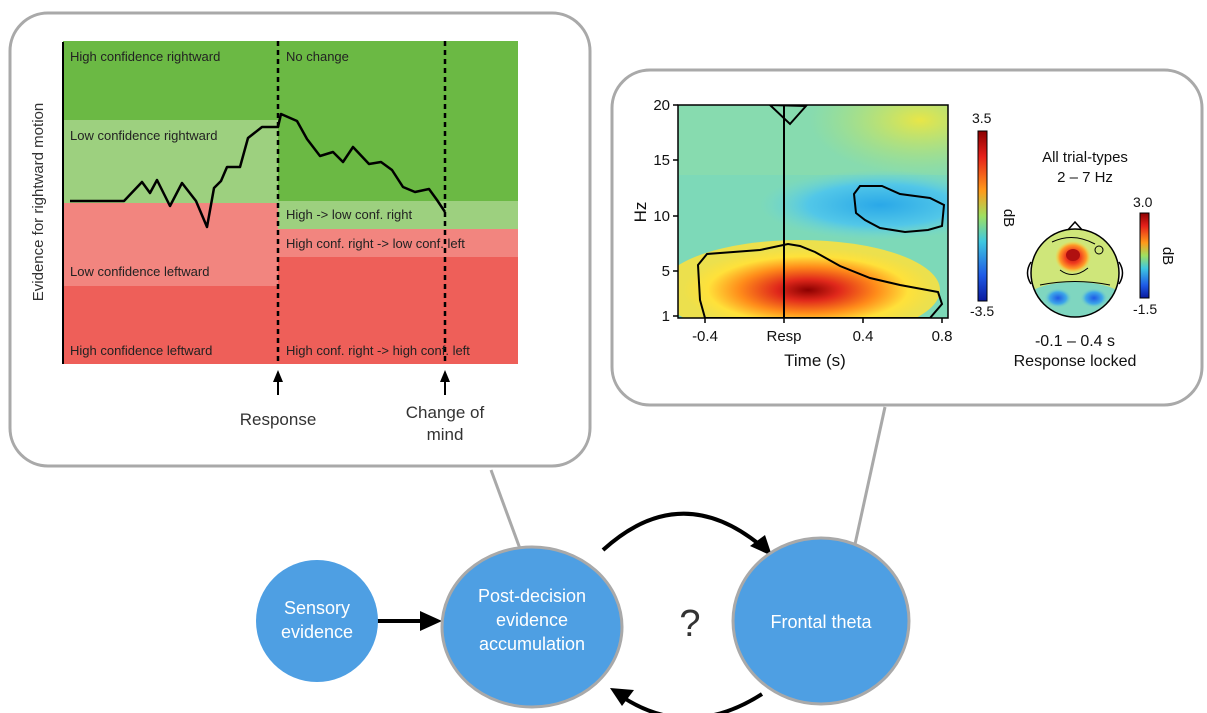  I want to click on label-low-left: Low confidence leftward, so click(139, 271).